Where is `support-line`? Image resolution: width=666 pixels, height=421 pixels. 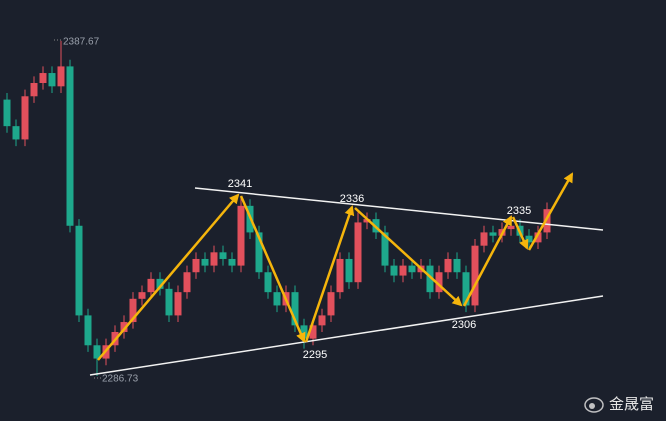
support-line is located at coordinates (346, 335).